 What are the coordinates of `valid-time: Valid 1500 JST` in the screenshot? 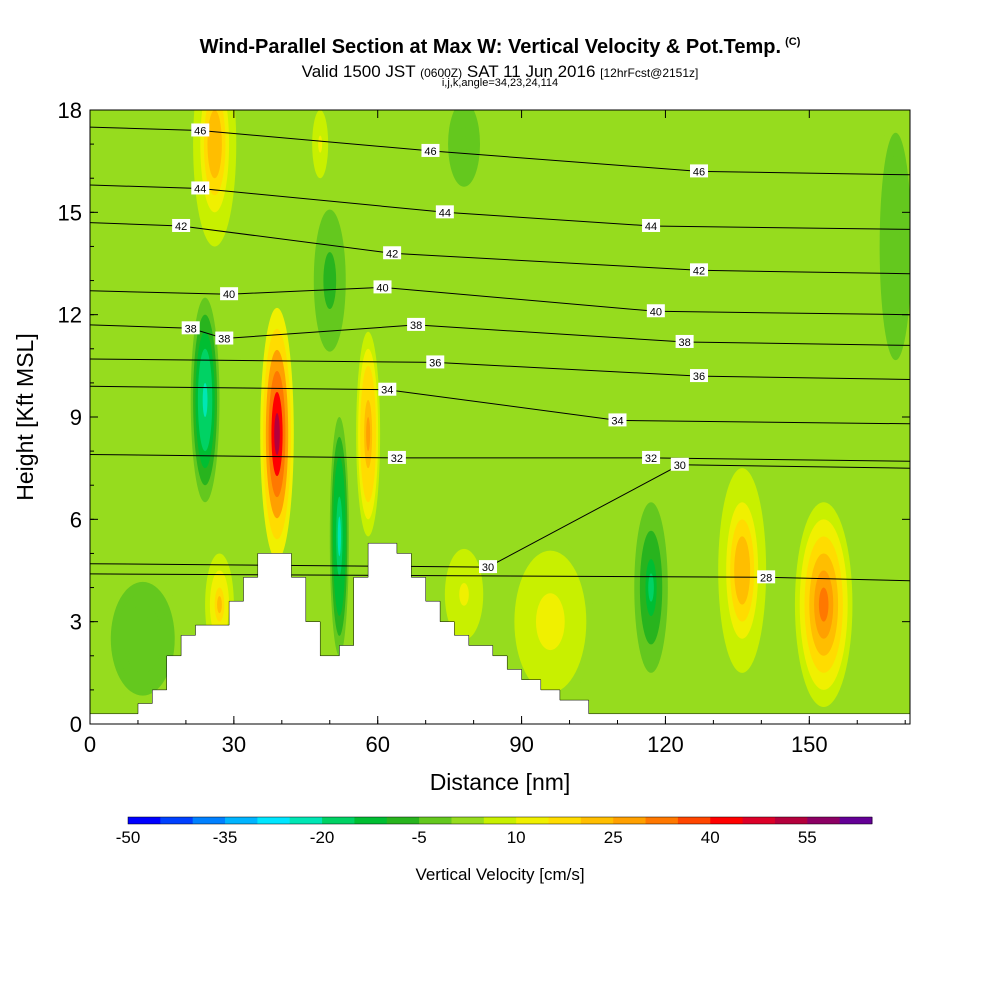 It's located at (358, 71).